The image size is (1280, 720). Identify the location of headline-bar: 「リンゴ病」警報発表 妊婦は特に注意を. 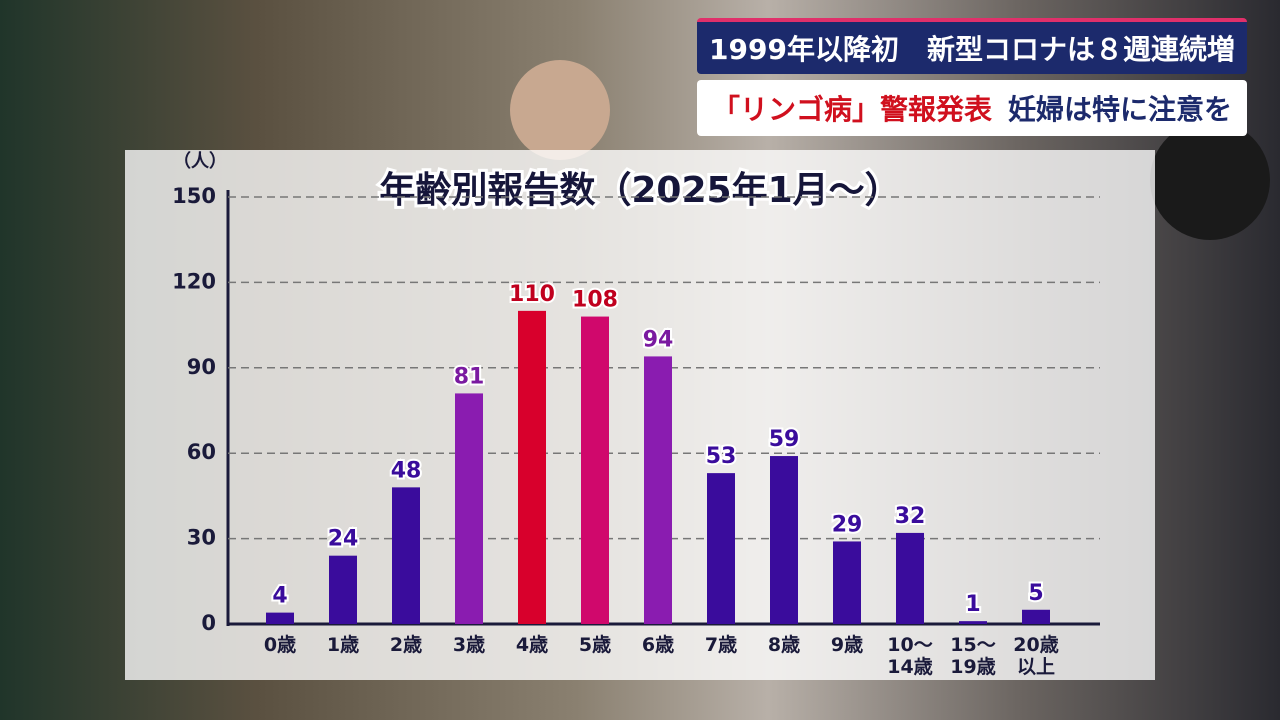
(972, 108).